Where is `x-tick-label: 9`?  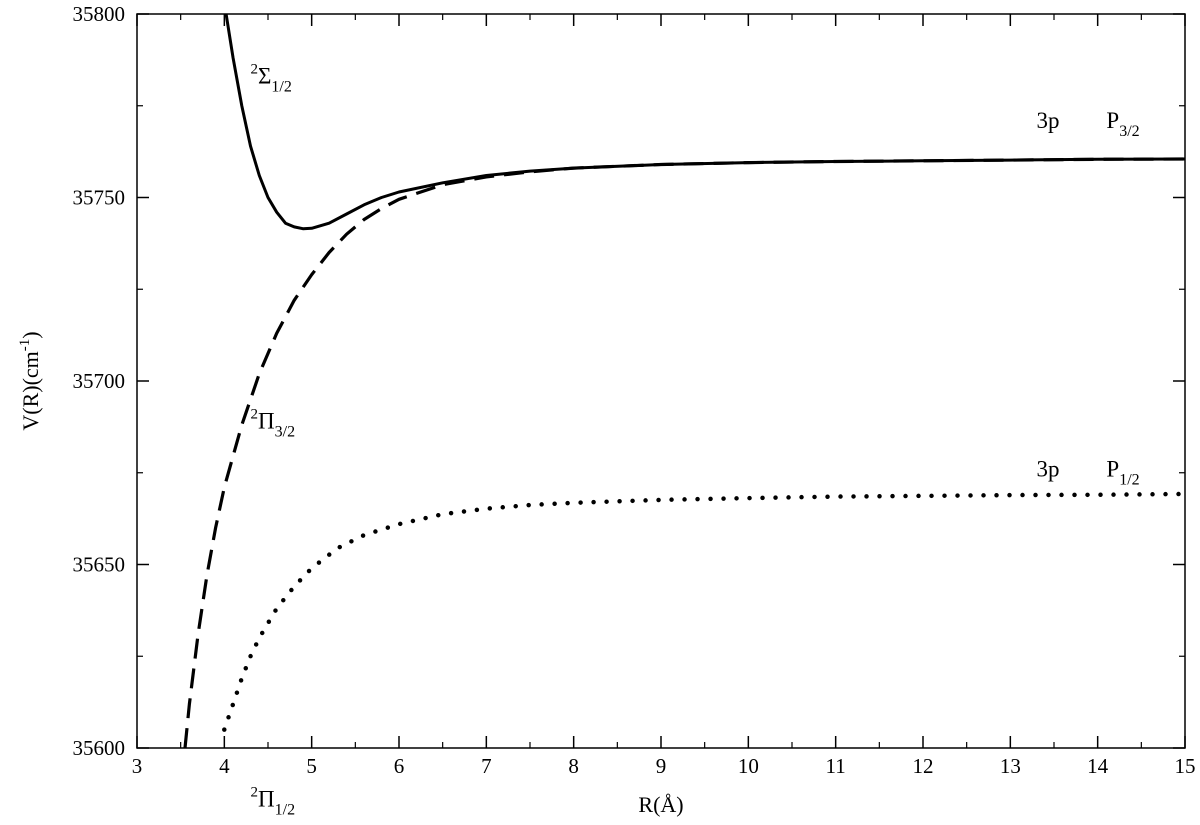
x-tick-label: 9 is located at coordinates (661, 766).